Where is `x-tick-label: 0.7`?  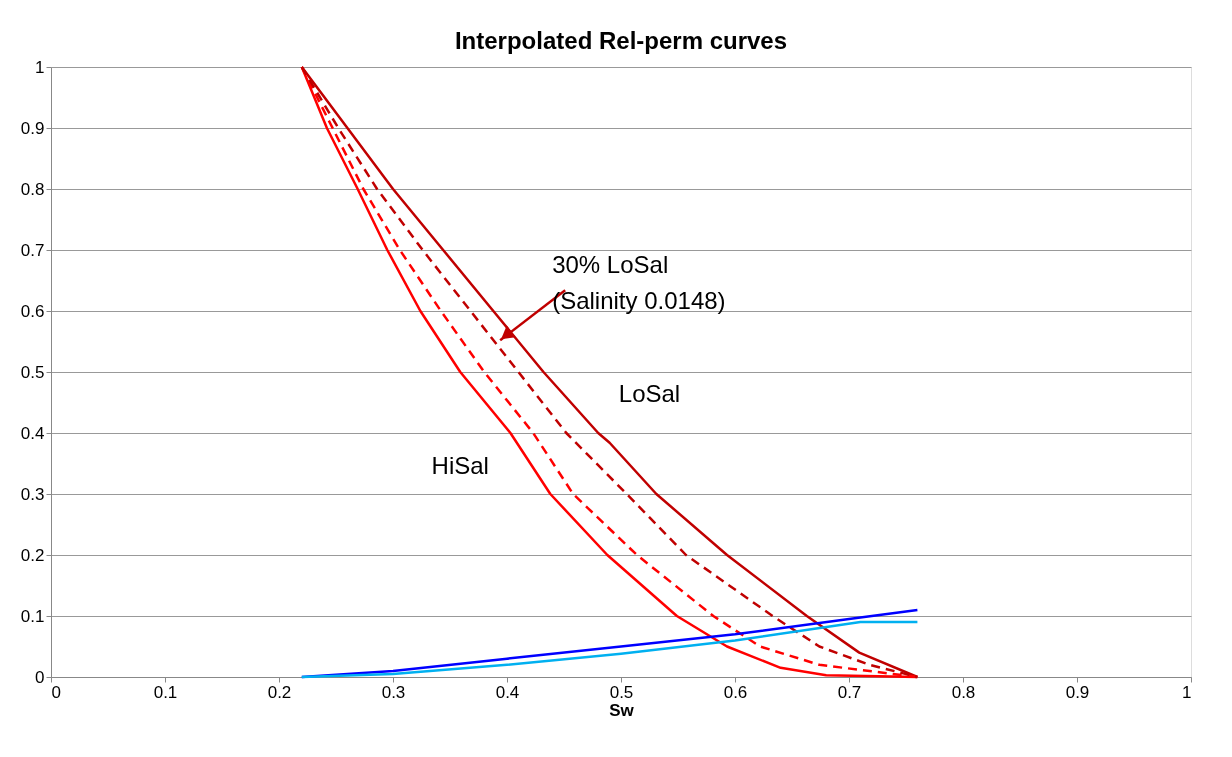 x-tick-label: 0.7 is located at coordinates (849, 692).